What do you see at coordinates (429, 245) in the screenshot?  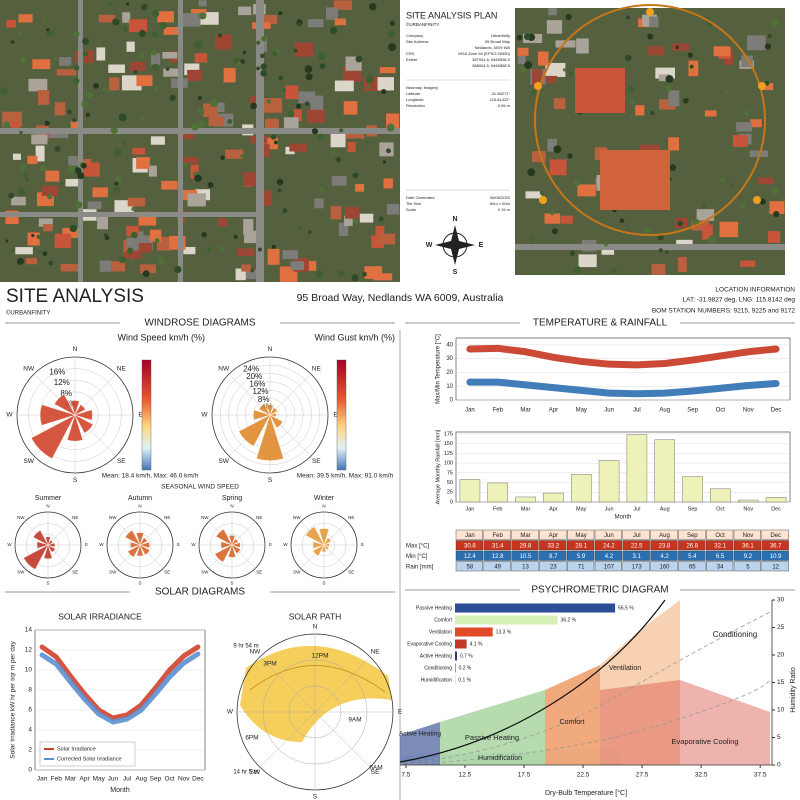 I see `compass-letter: W` at bounding box center [429, 245].